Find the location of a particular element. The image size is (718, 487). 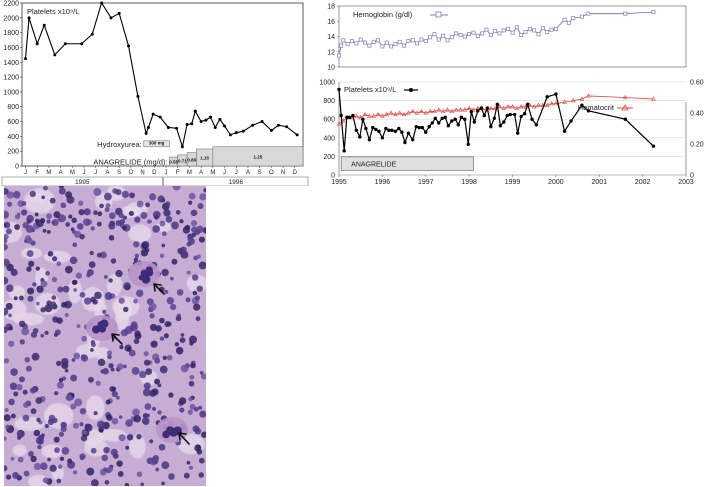

y-tick-label: 1400 is located at coordinates (11, 63).